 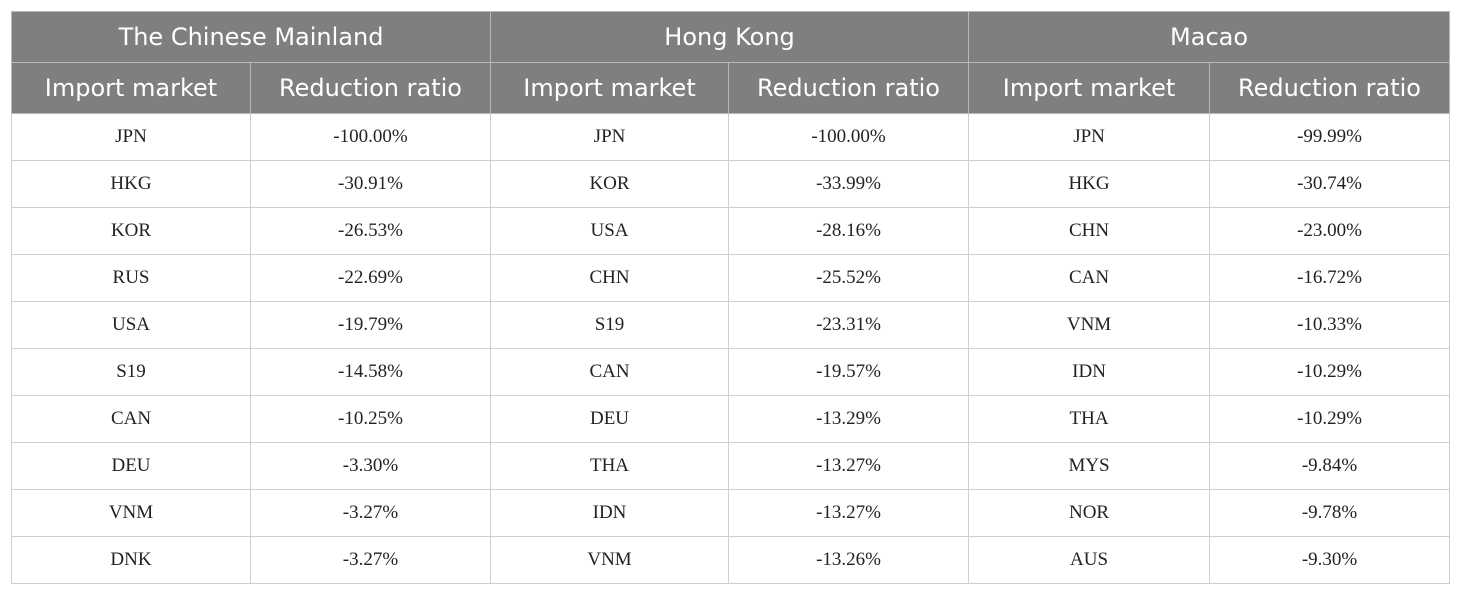 What do you see at coordinates (131, 560) in the screenshot?
I see `market-cell: DNK` at bounding box center [131, 560].